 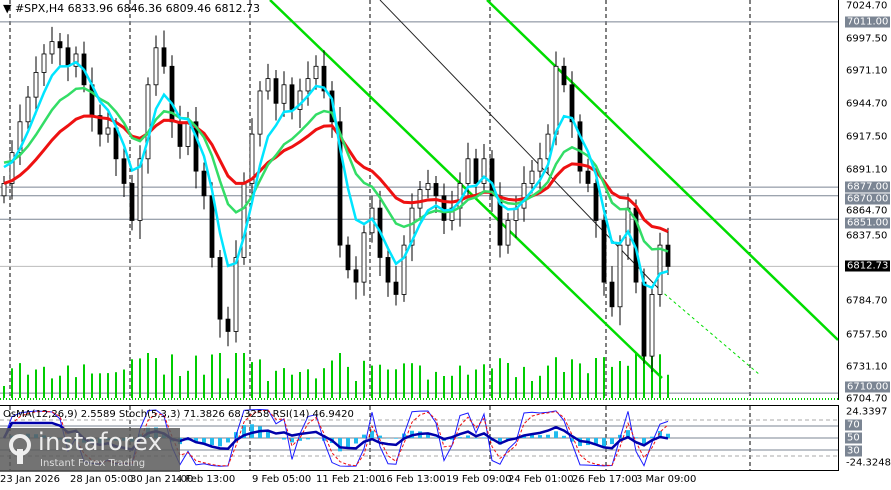 What do you see at coordinates (867, 412) in the screenshot?
I see `ind-axis-max: 24.3397` at bounding box center [867, 412].